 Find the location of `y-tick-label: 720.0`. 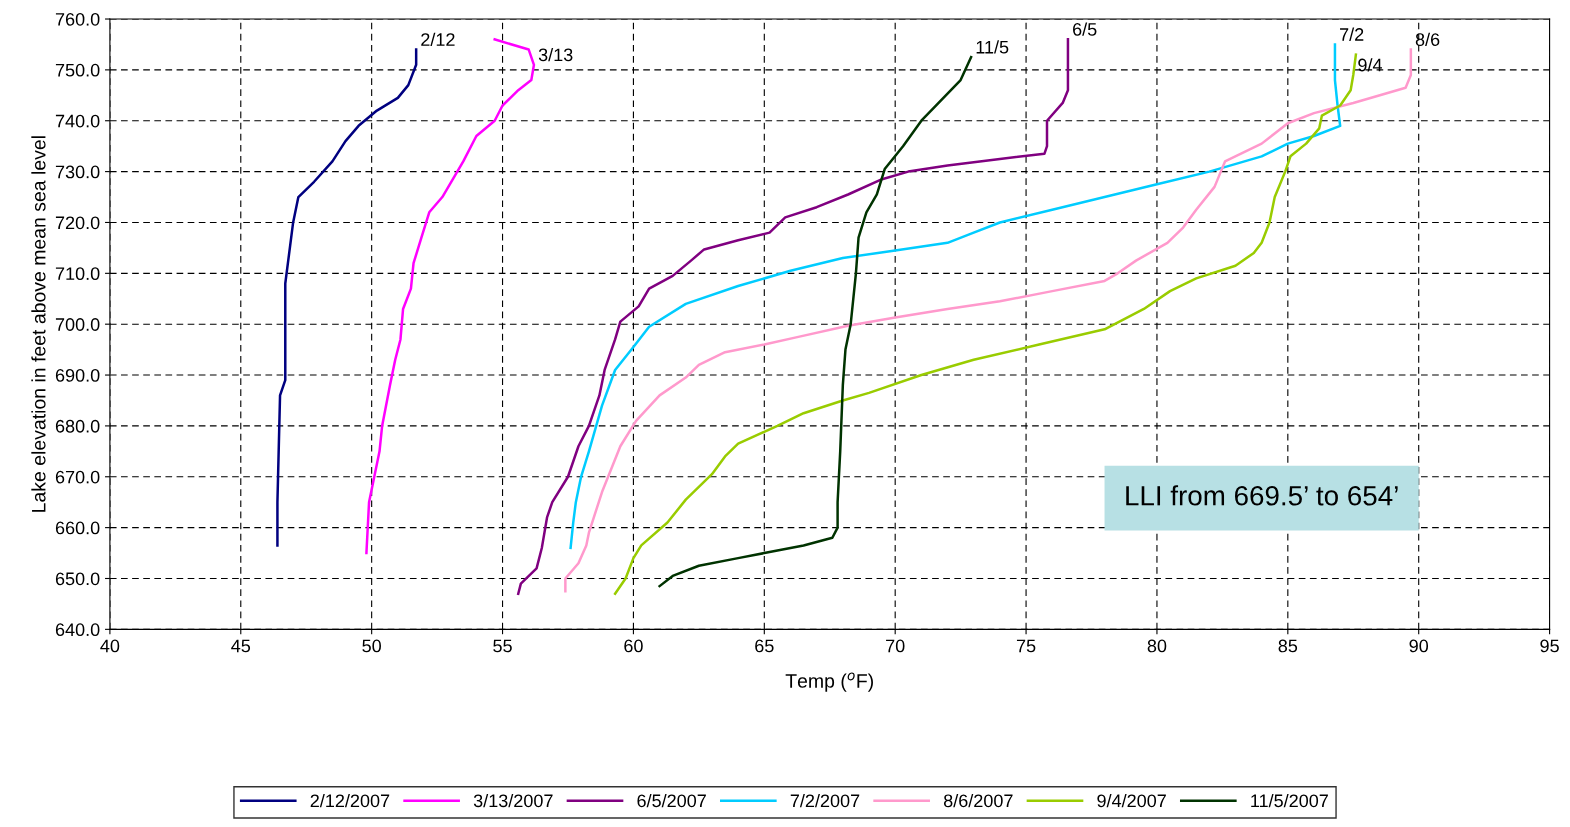

y-tick-label: 720.0 is located at coordinates (77, 223).